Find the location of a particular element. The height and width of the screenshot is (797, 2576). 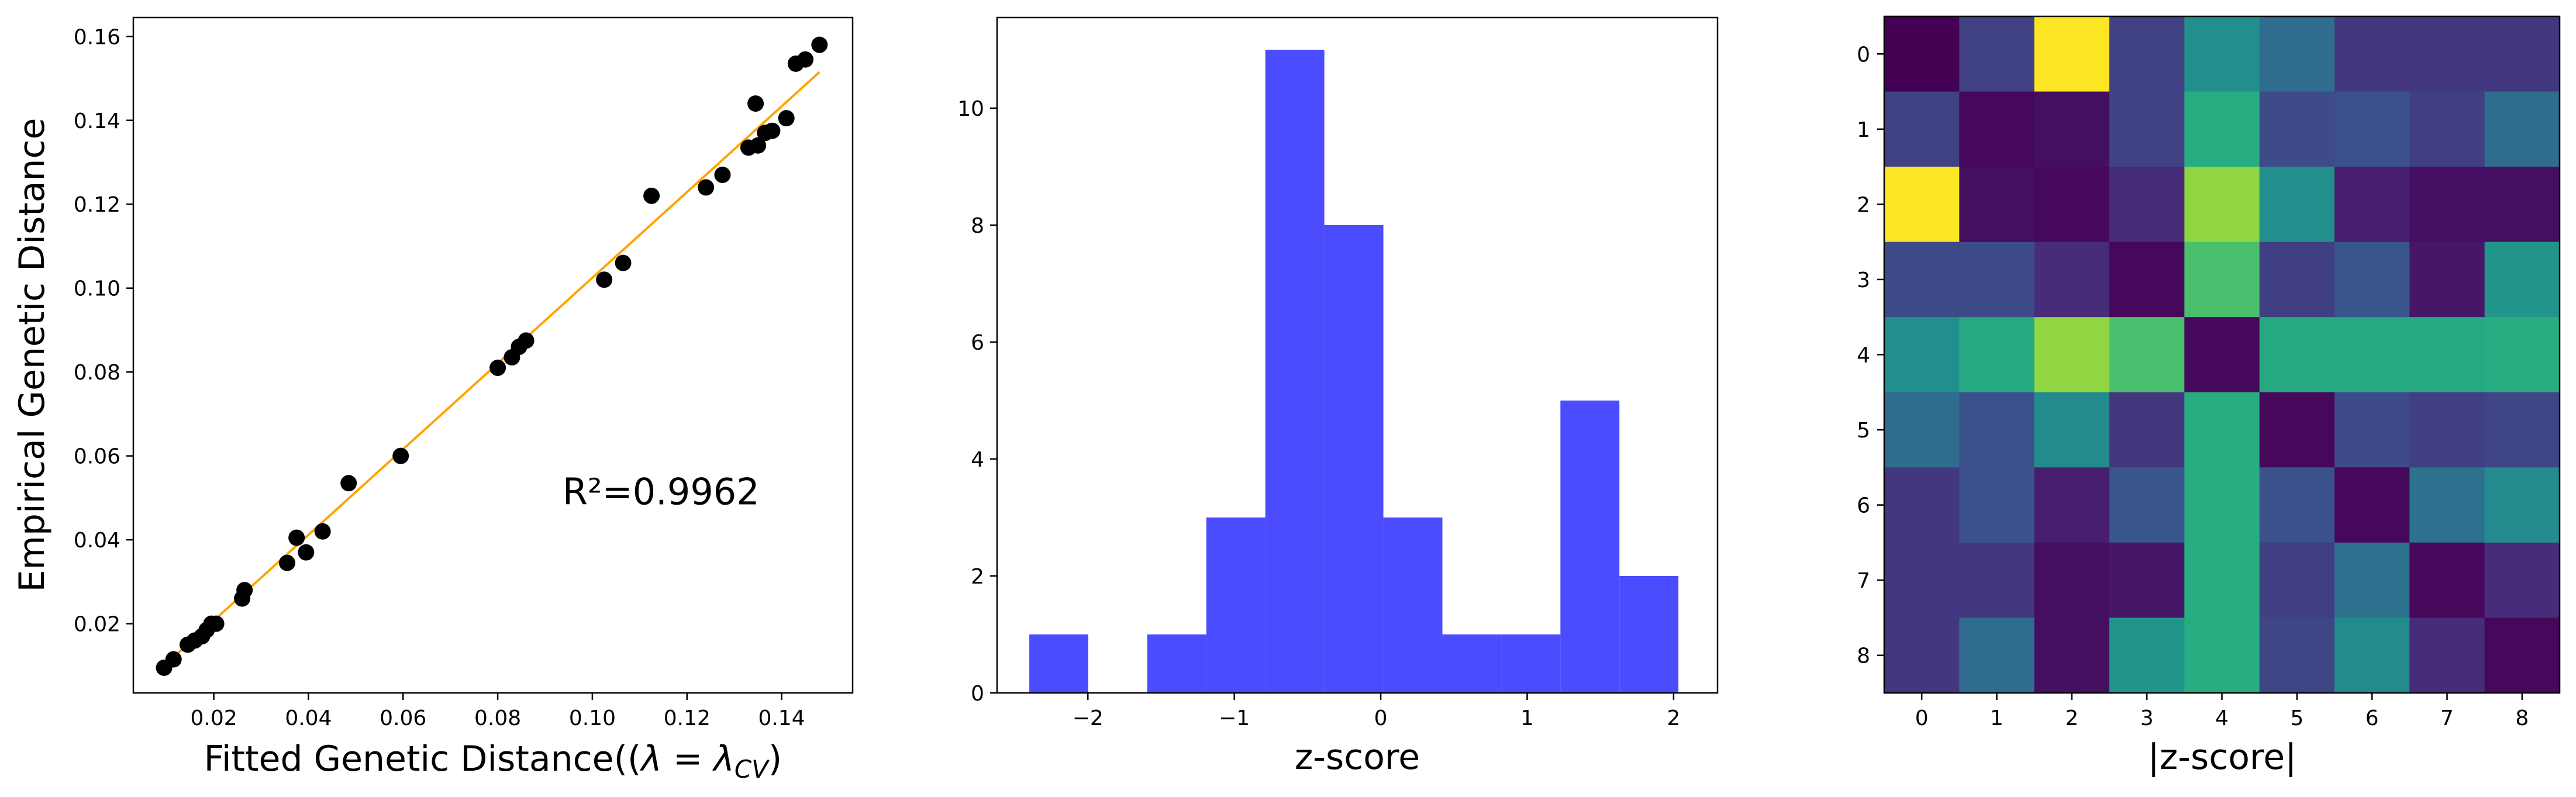

x-tick-label: 6 is located at coordinates (2372, 718).